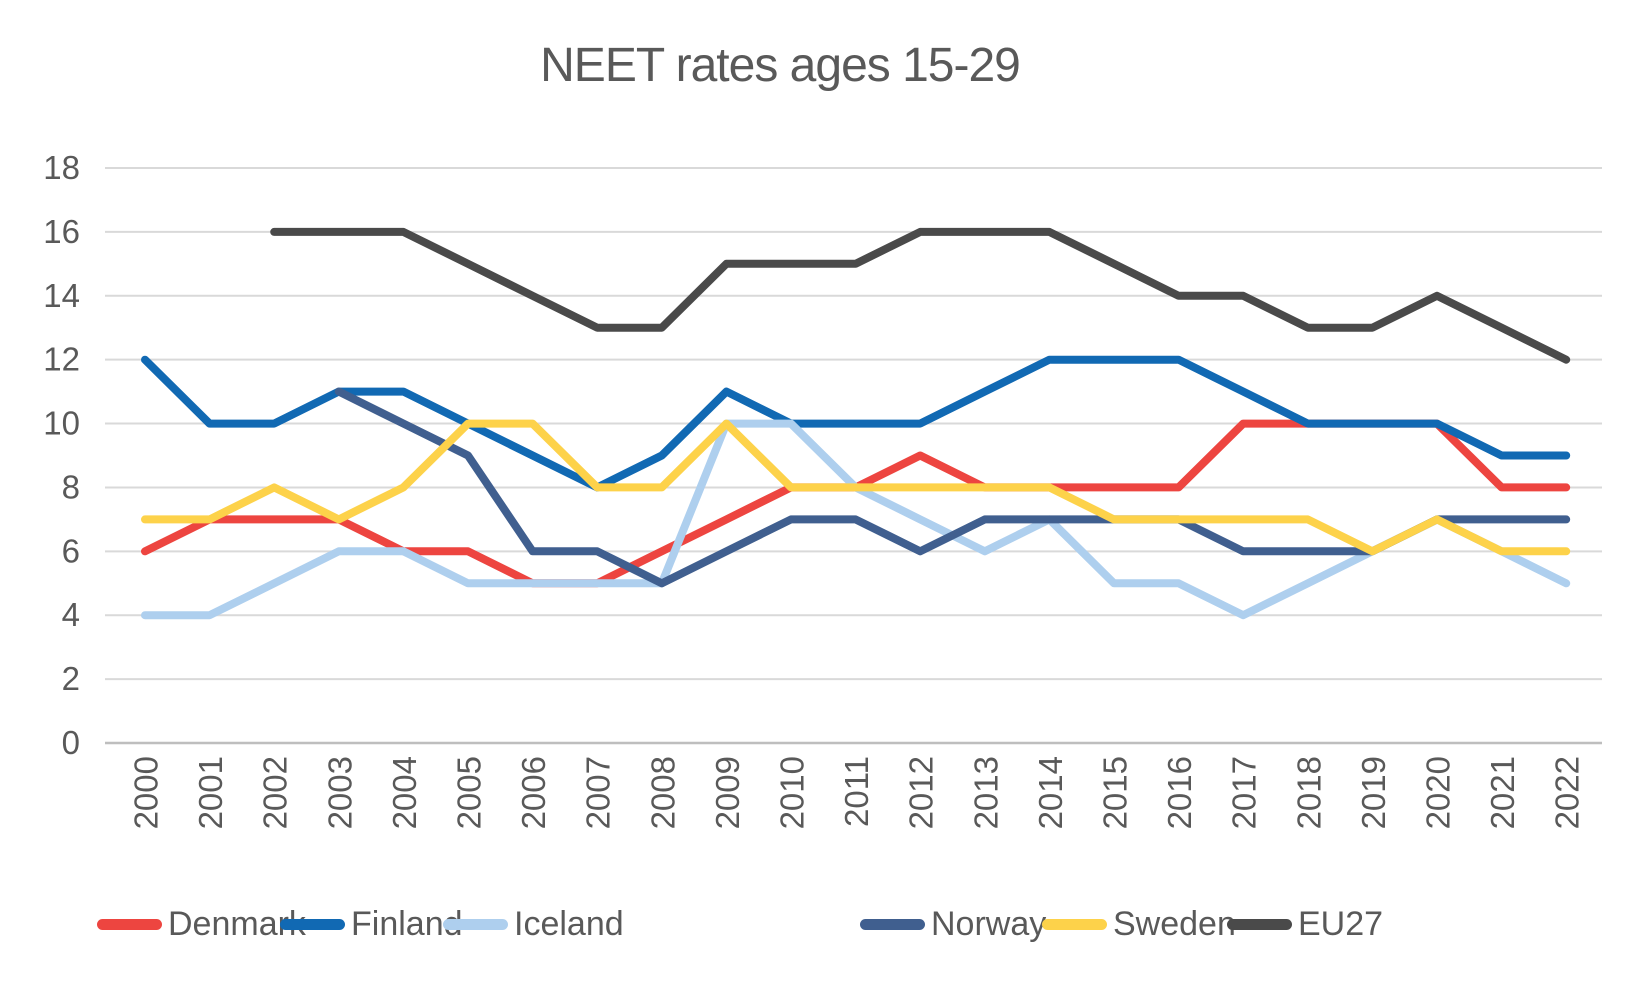 The width and height of the screenshot is (1650, 990). I want to click on x-tick-label: 2011, so click(856, 791).